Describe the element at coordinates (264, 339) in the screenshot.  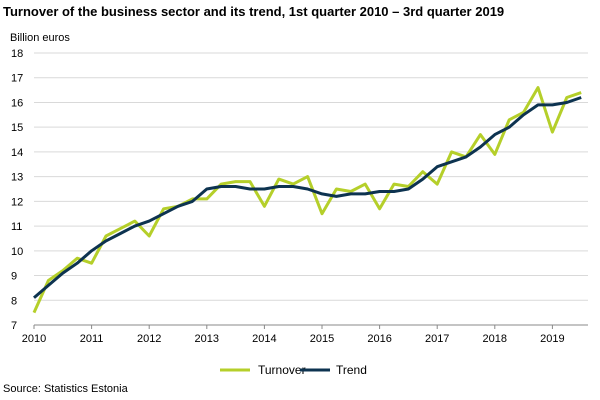
I see `x-tick-label: 2014` at that location.